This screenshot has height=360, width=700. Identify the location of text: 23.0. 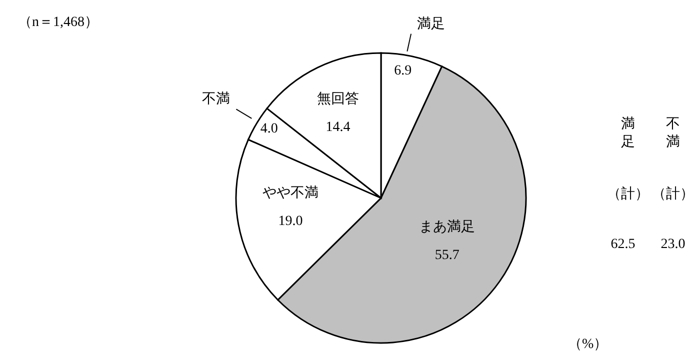
(673, 244).